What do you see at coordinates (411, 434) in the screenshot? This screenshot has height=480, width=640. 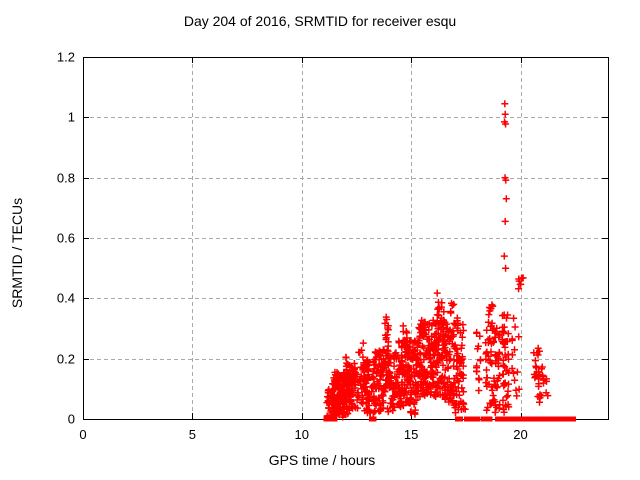 I see `x-tick-label-15: 15` at bounding box center [411, 434].